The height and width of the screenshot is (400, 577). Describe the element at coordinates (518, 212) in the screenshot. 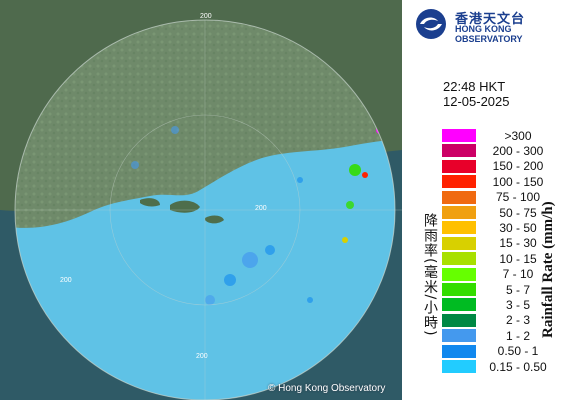

I see `legend-label: 50 - 75` at that location.